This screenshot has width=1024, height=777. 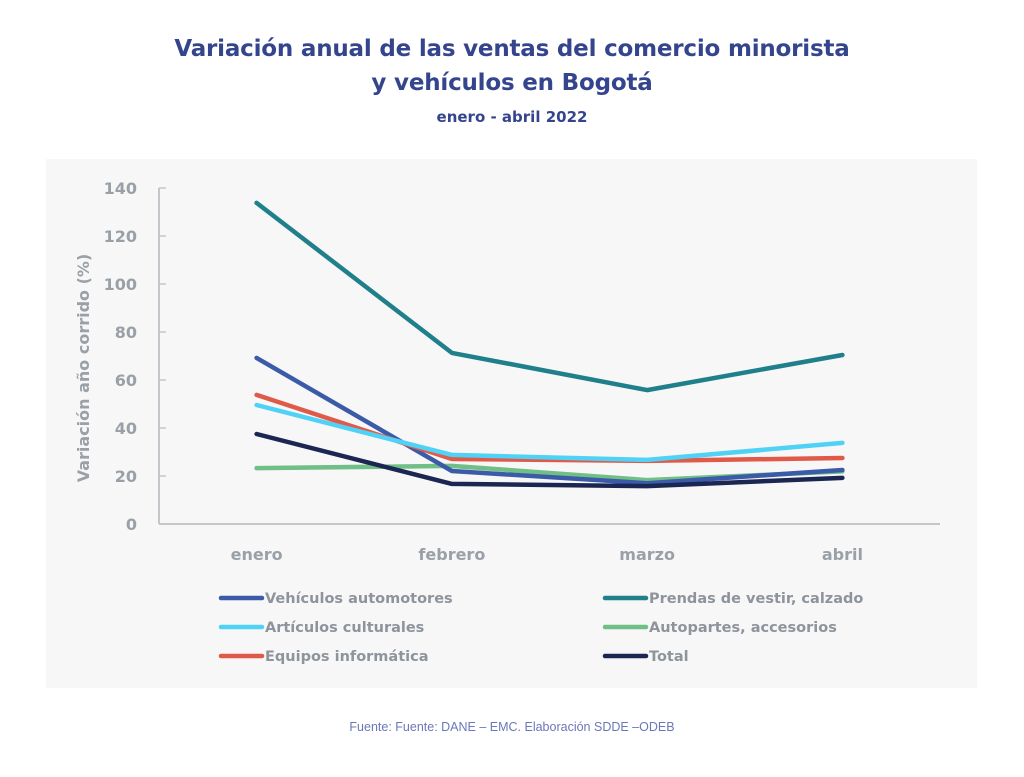 I want to click on legend-label: Autopartes, accesorios, so click(x=743, y=628).